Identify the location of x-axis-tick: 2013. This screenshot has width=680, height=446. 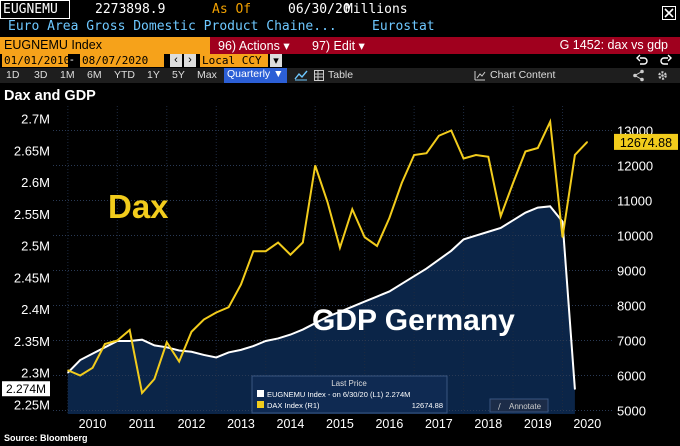
(241, 424).